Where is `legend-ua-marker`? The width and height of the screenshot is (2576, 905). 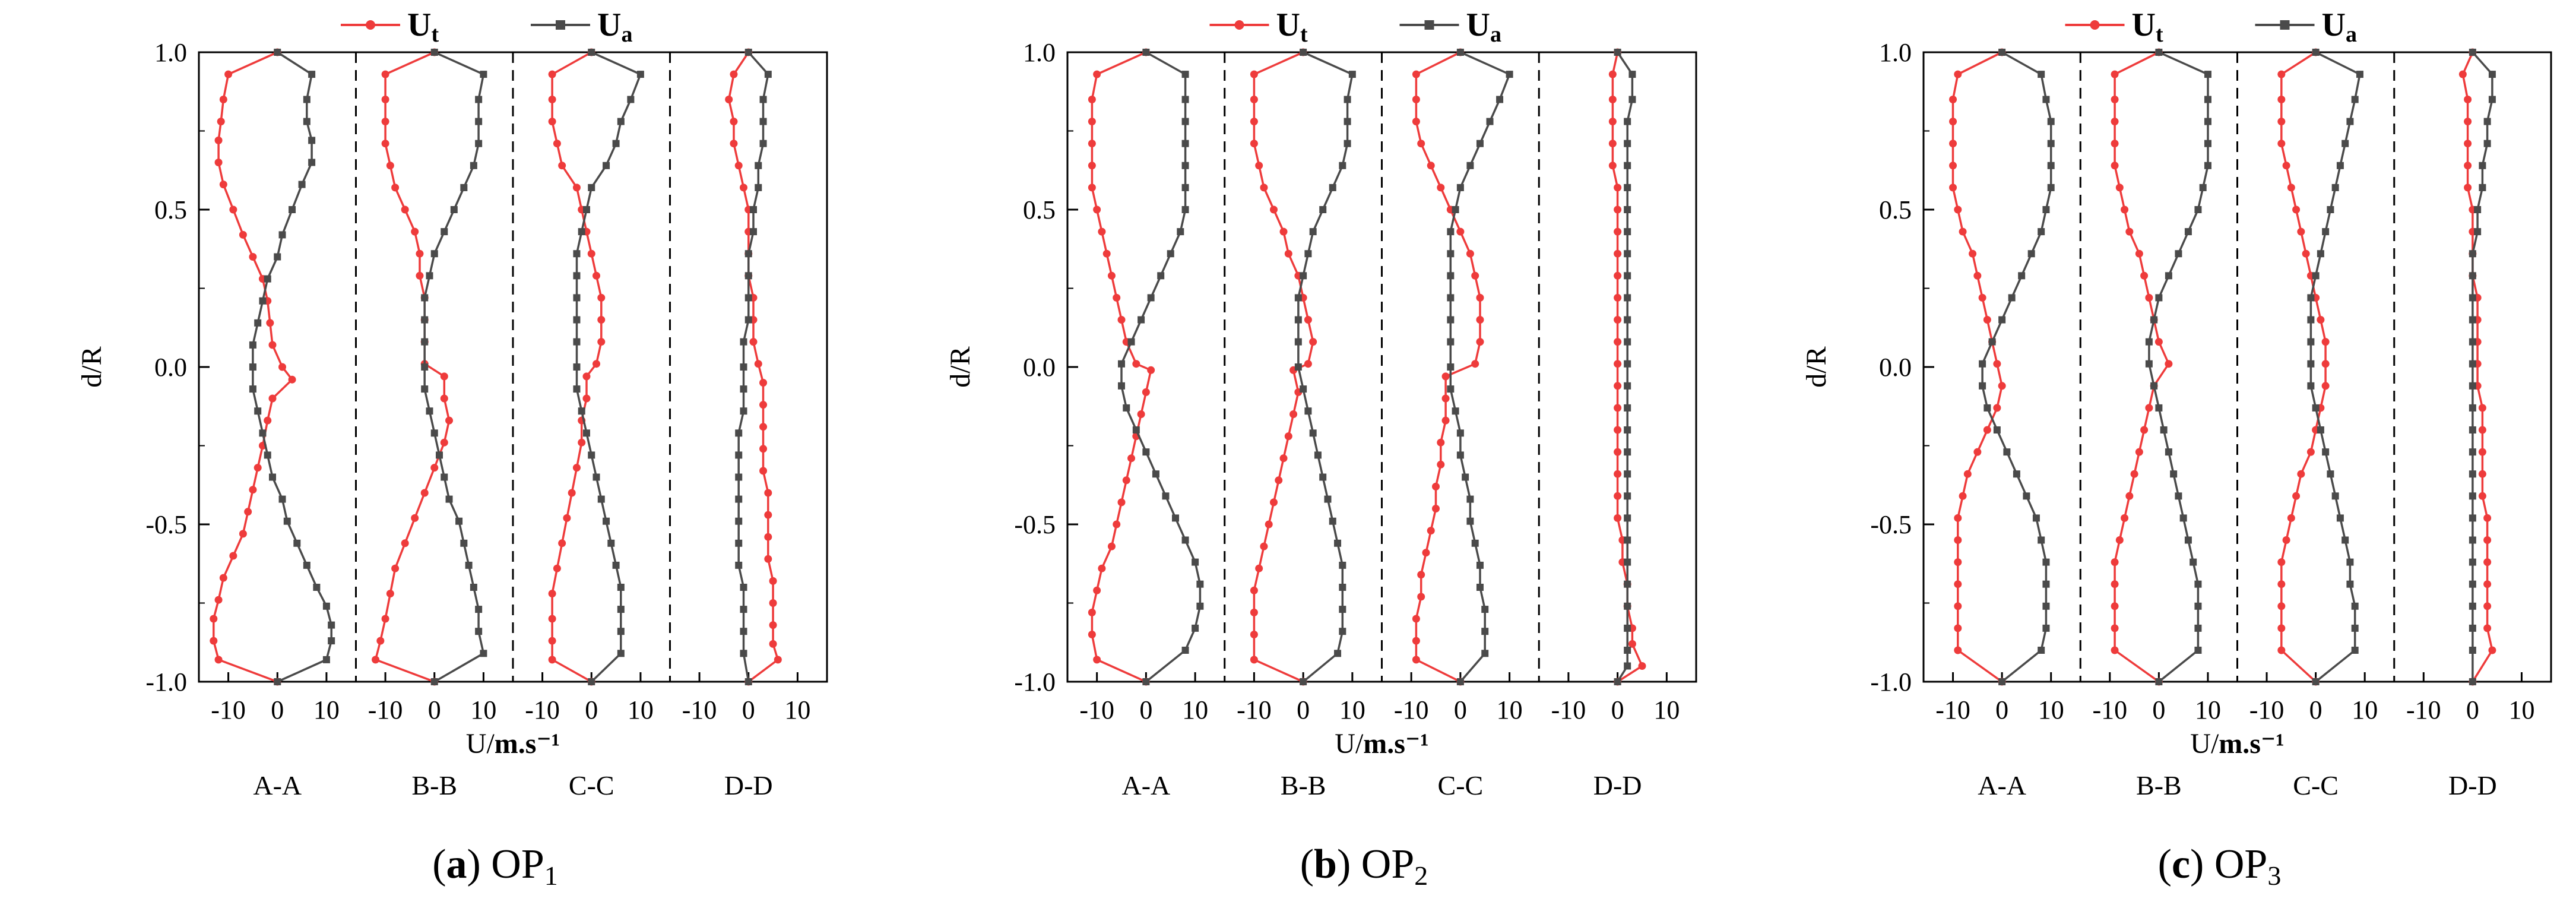 legend-ua-marker is located at coordinates (561, 25).